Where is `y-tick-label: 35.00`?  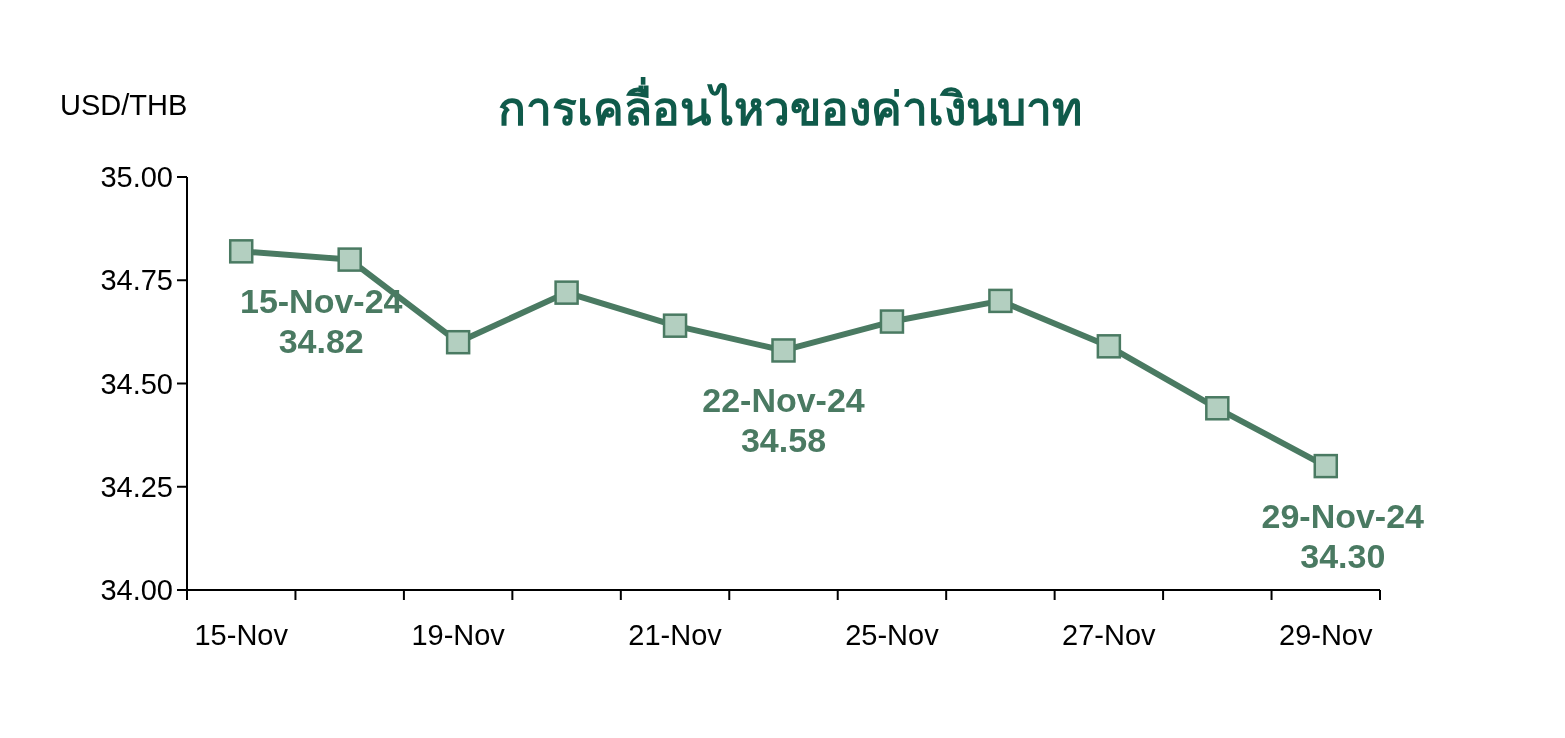
y-tick-label: 35.00 is located at coordinates (136, 177).